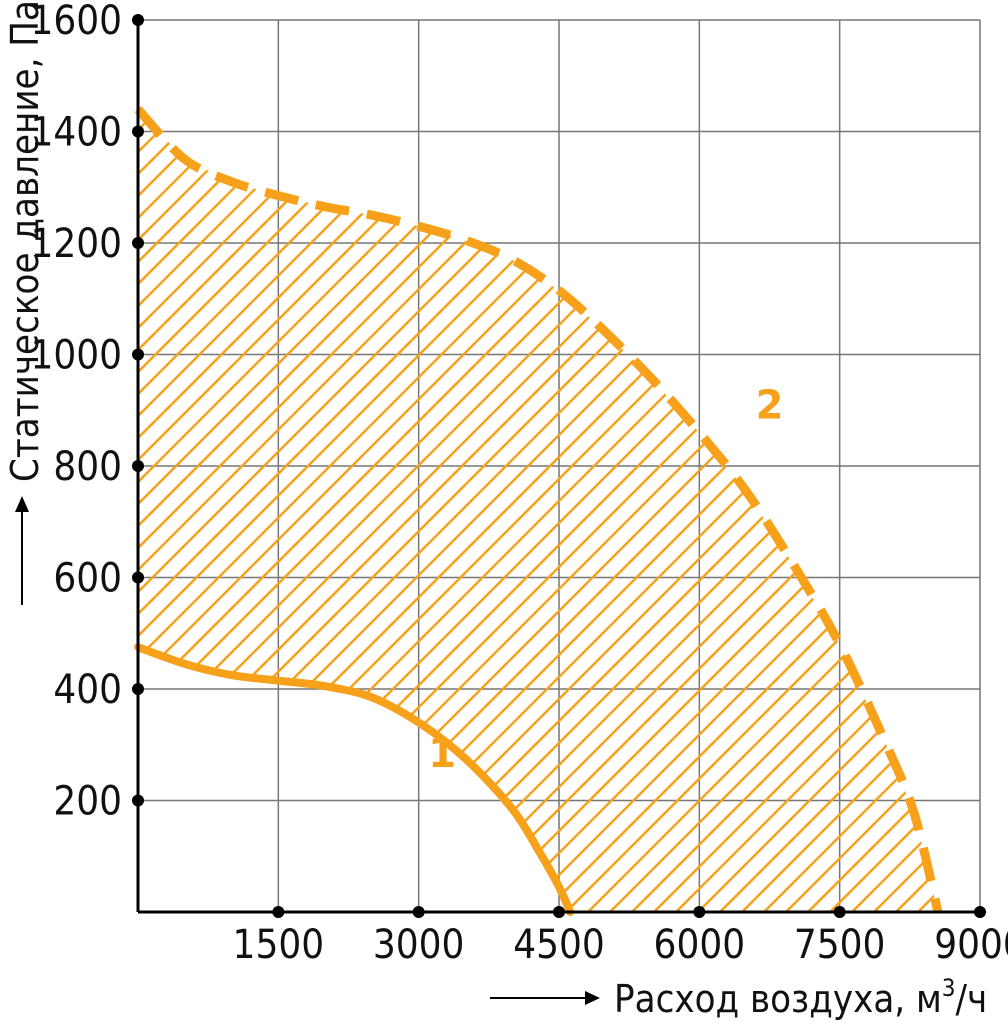 The image size is (1008, 1024). Describe the element at coordinates (997, 466) in the screenshot. I see `hatch-line` at that location.